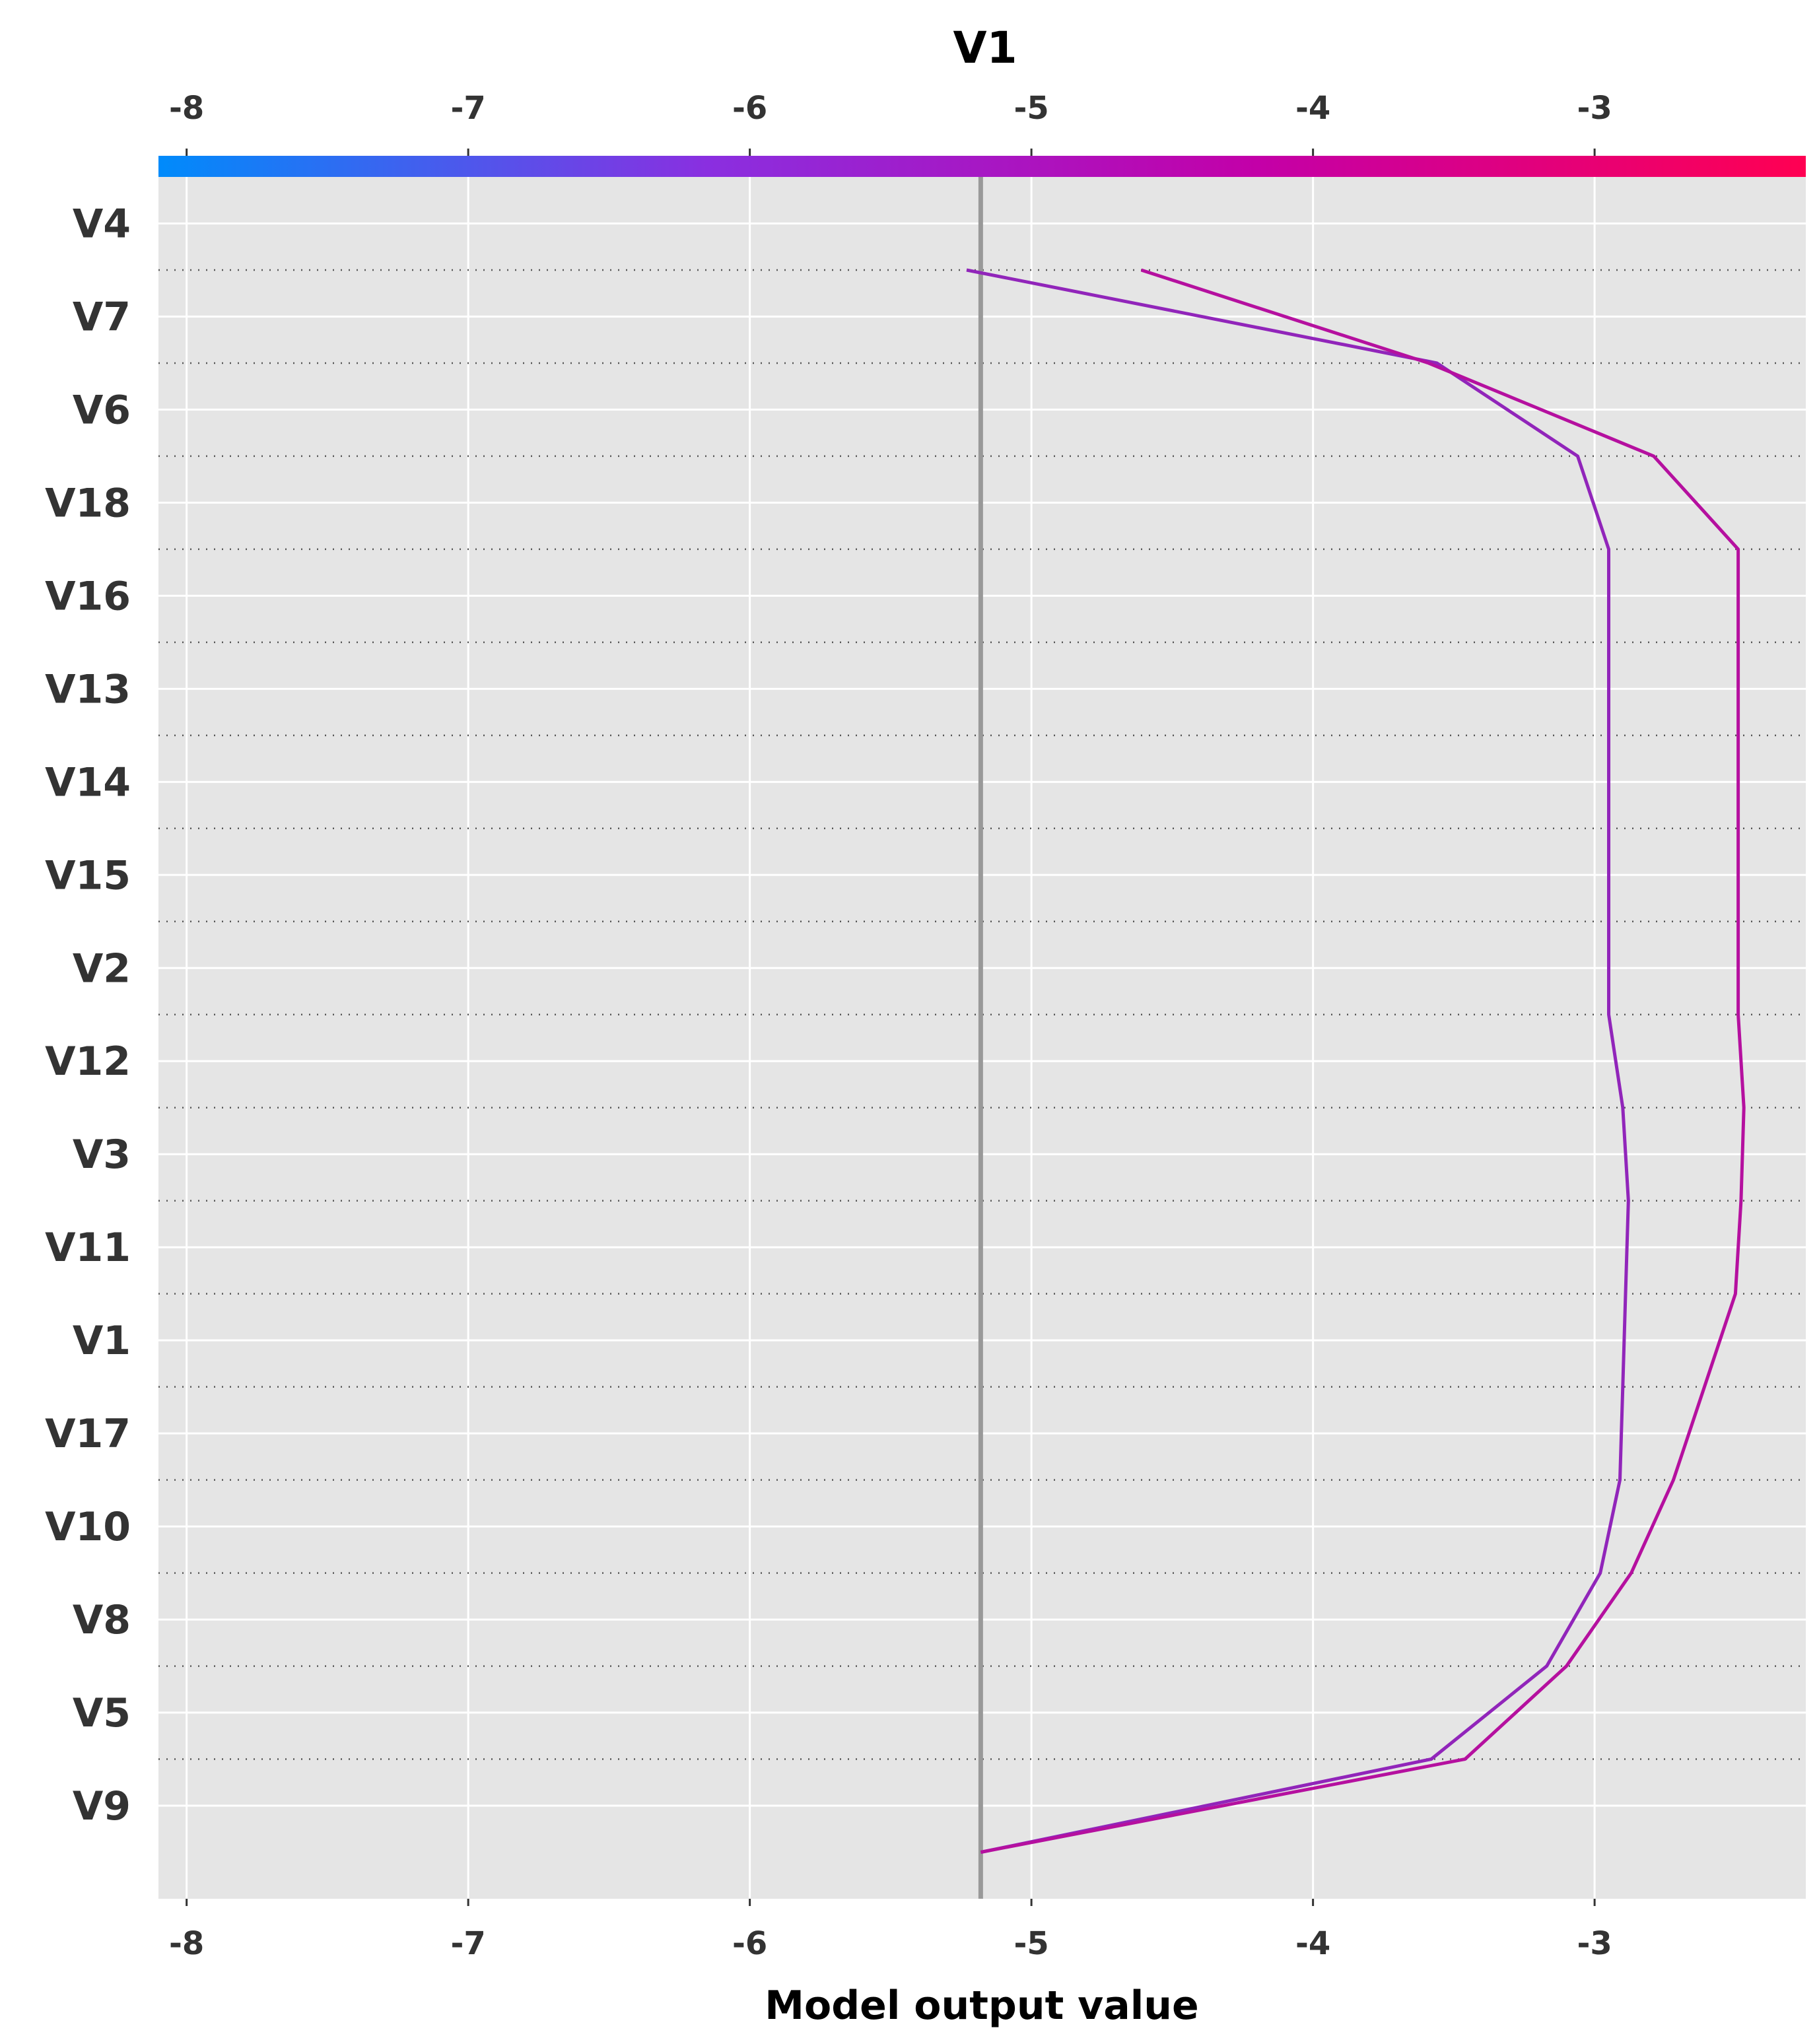  I want to click on x-tick-label-top: -4, so click(1312, 108).